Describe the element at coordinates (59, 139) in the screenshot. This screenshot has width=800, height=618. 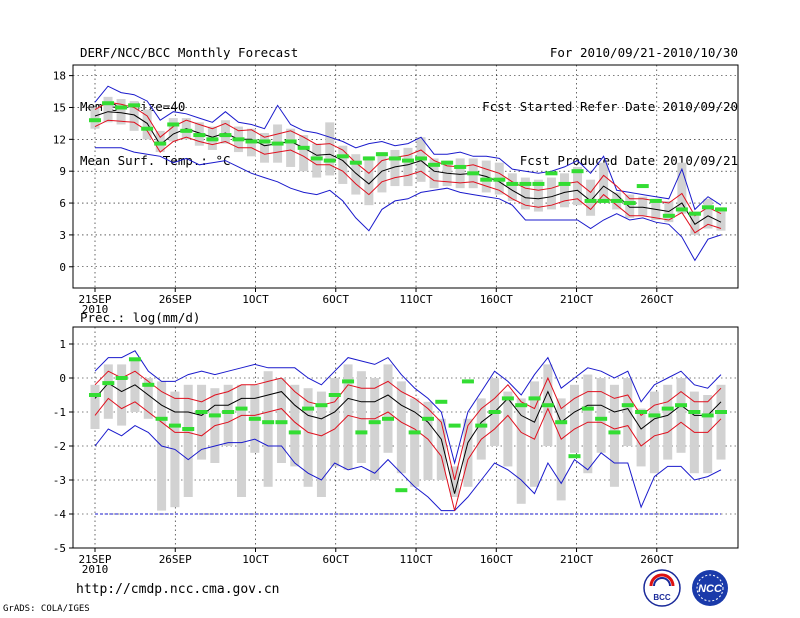
I see `y-tick-label: 12` at that location.